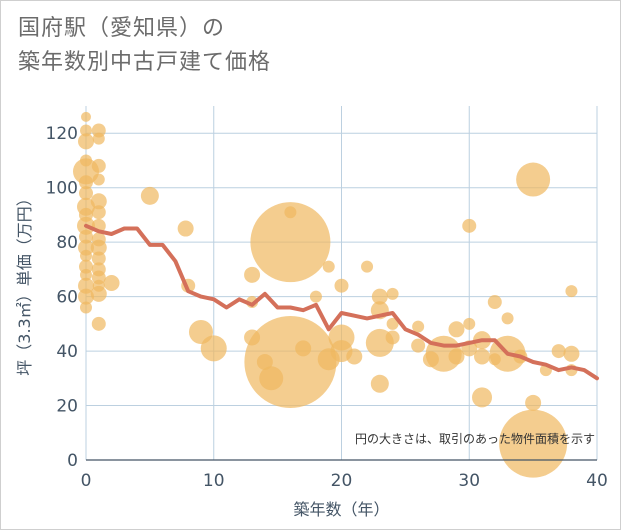  I want to click on chart-title: 国府駅（愛知県）の 築年数別中古戸建て価格, so click(144, 46).